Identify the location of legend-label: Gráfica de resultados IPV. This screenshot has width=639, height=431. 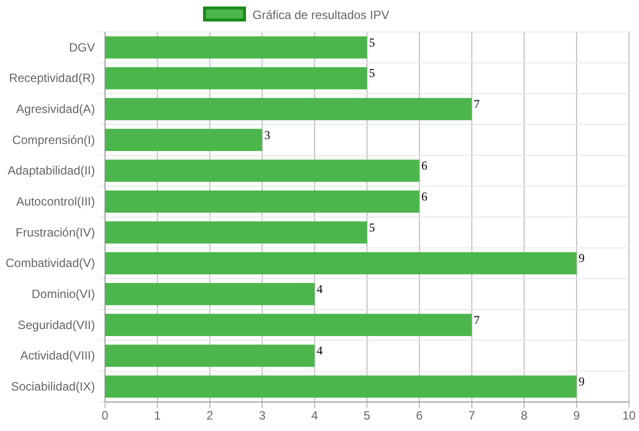
(321, 15).